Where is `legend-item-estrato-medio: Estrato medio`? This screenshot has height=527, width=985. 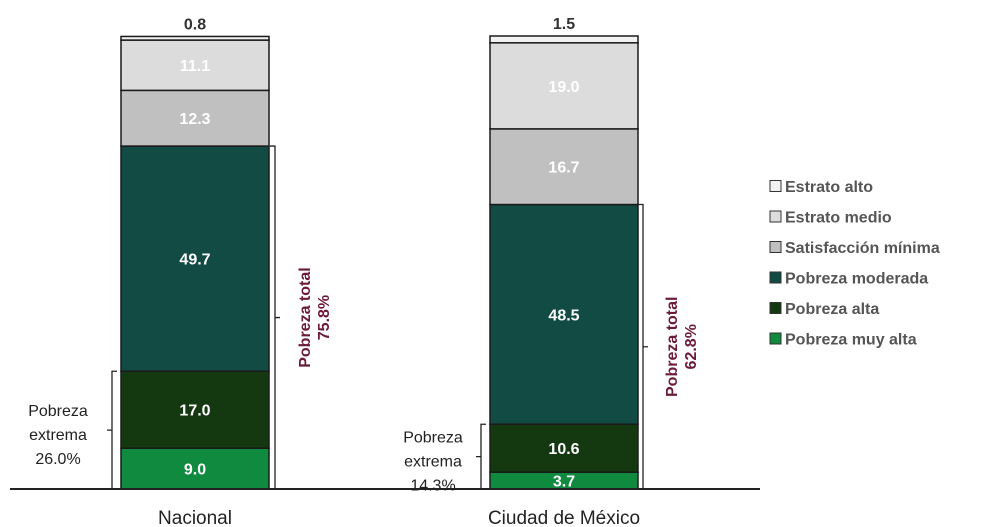 legend-item-estrato-medio: Estrato medio is located at coordinates (830, 218).